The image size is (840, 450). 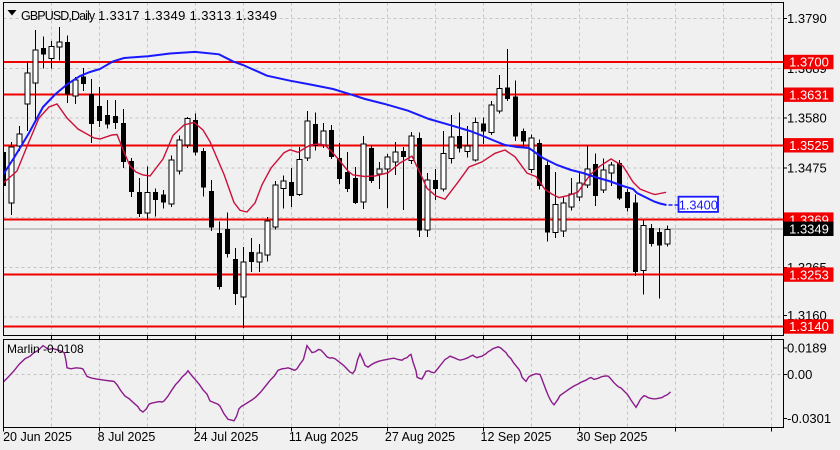 I want to click on svg-text: 11 Aug 2025, so click(x=323, y=437).